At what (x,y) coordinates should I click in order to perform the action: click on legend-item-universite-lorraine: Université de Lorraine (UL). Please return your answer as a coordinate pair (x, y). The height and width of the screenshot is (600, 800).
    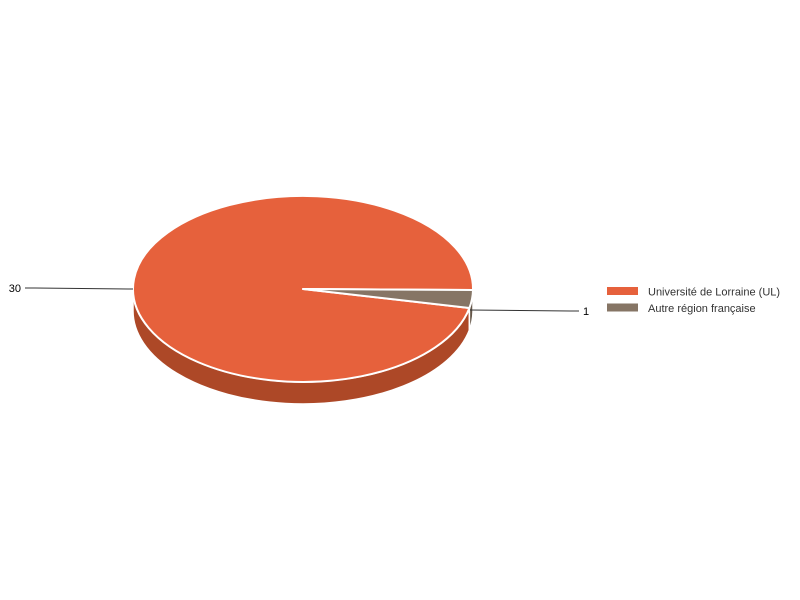
    Looking at the image, I should click on (693, 293).